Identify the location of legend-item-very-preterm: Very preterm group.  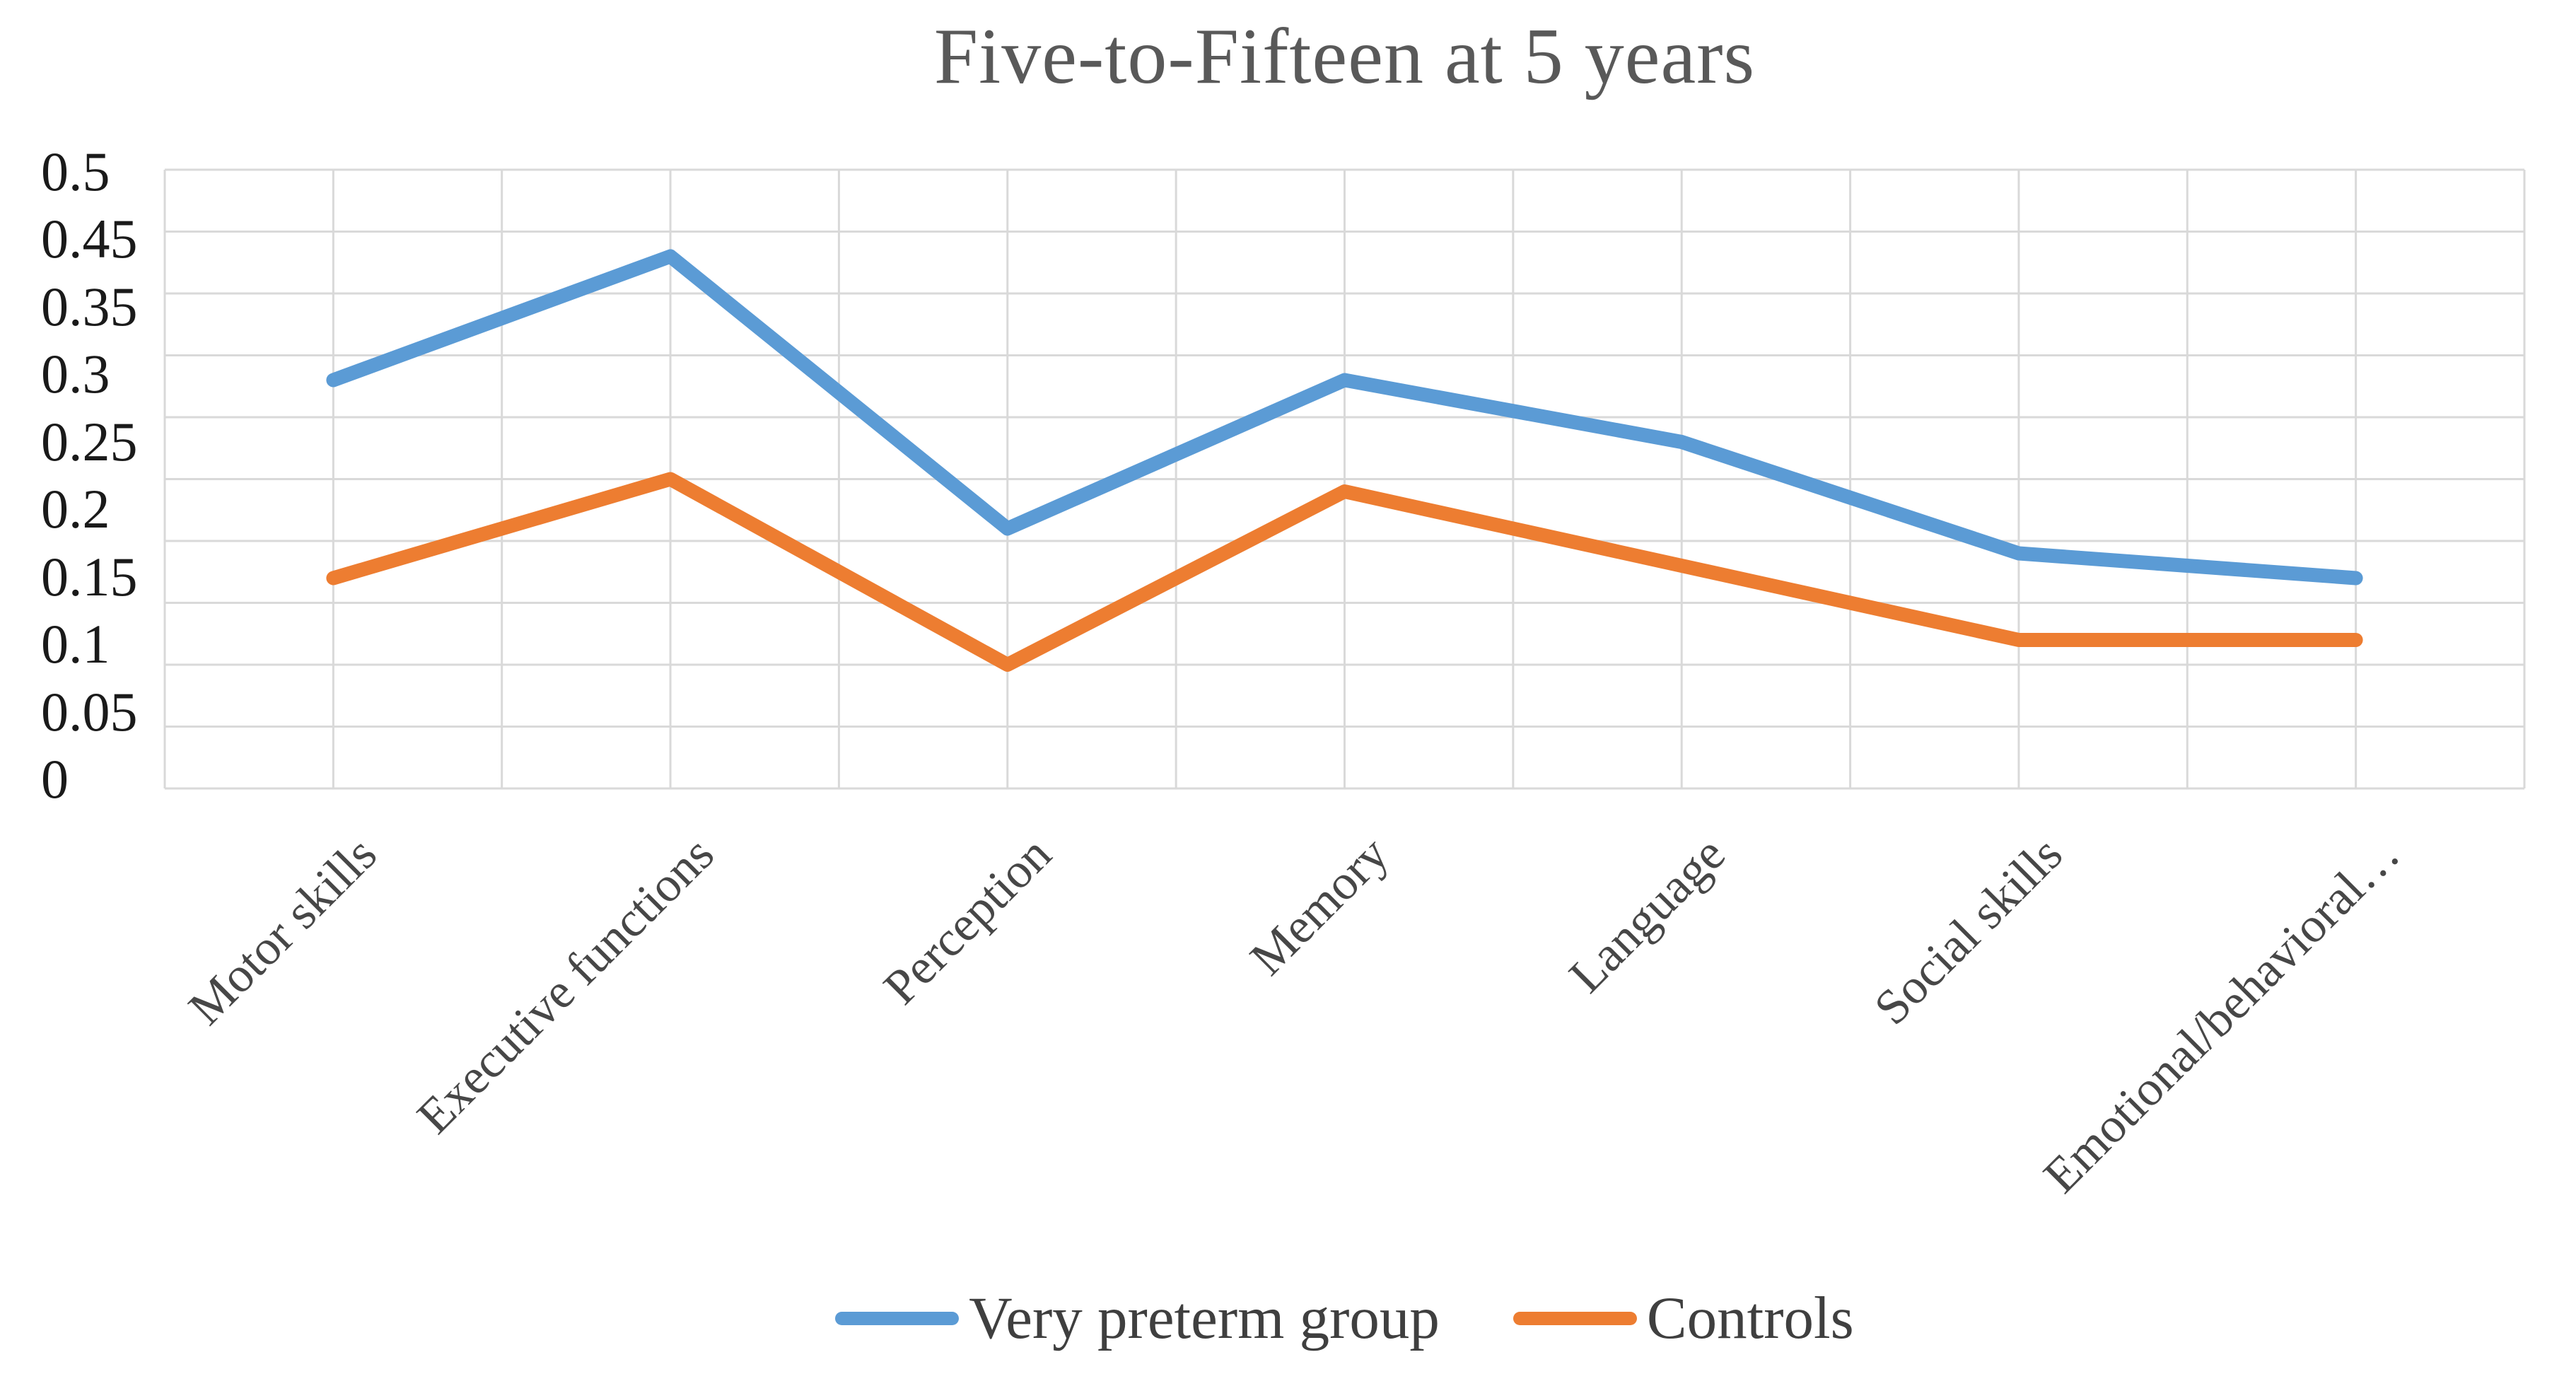
(1137, 1318).